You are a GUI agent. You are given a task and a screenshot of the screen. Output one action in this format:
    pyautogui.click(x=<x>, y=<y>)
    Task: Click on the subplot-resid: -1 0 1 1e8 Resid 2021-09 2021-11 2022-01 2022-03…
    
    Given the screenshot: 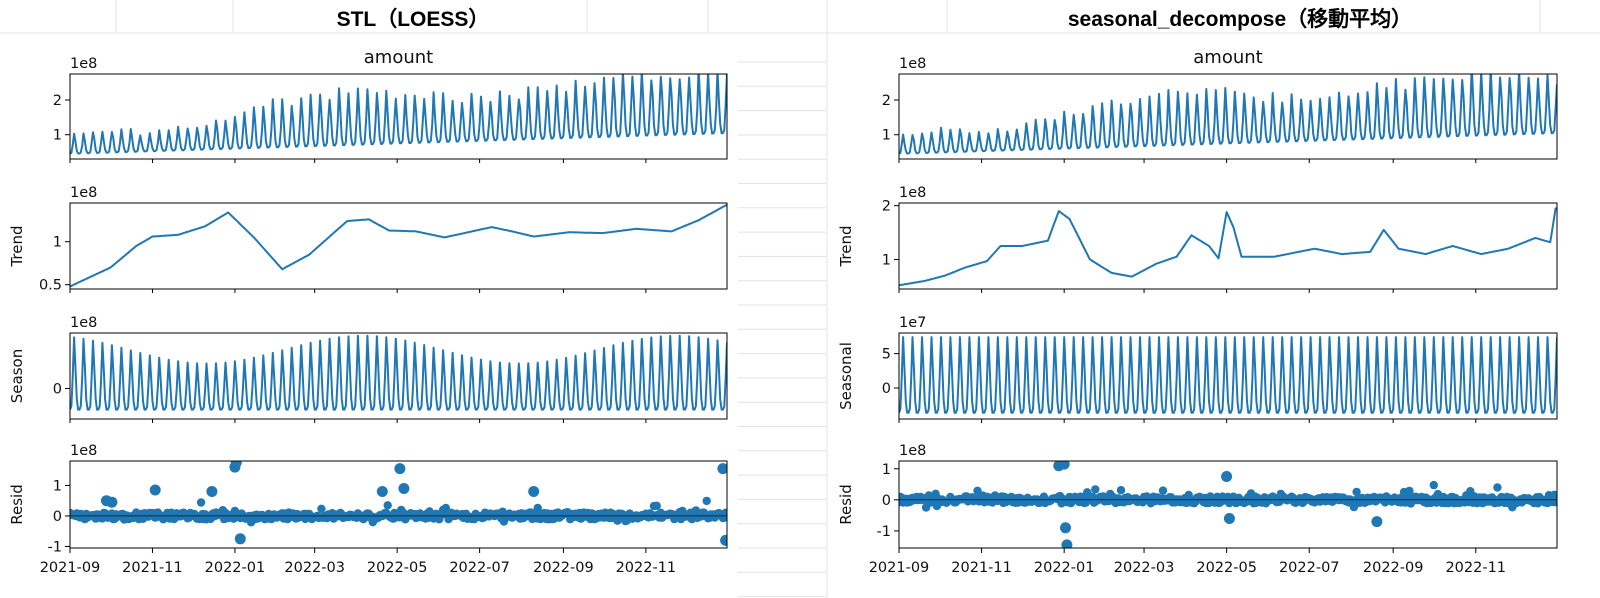 What is the action you would take?
    pyautogui.click(x=1197, y=509)
    